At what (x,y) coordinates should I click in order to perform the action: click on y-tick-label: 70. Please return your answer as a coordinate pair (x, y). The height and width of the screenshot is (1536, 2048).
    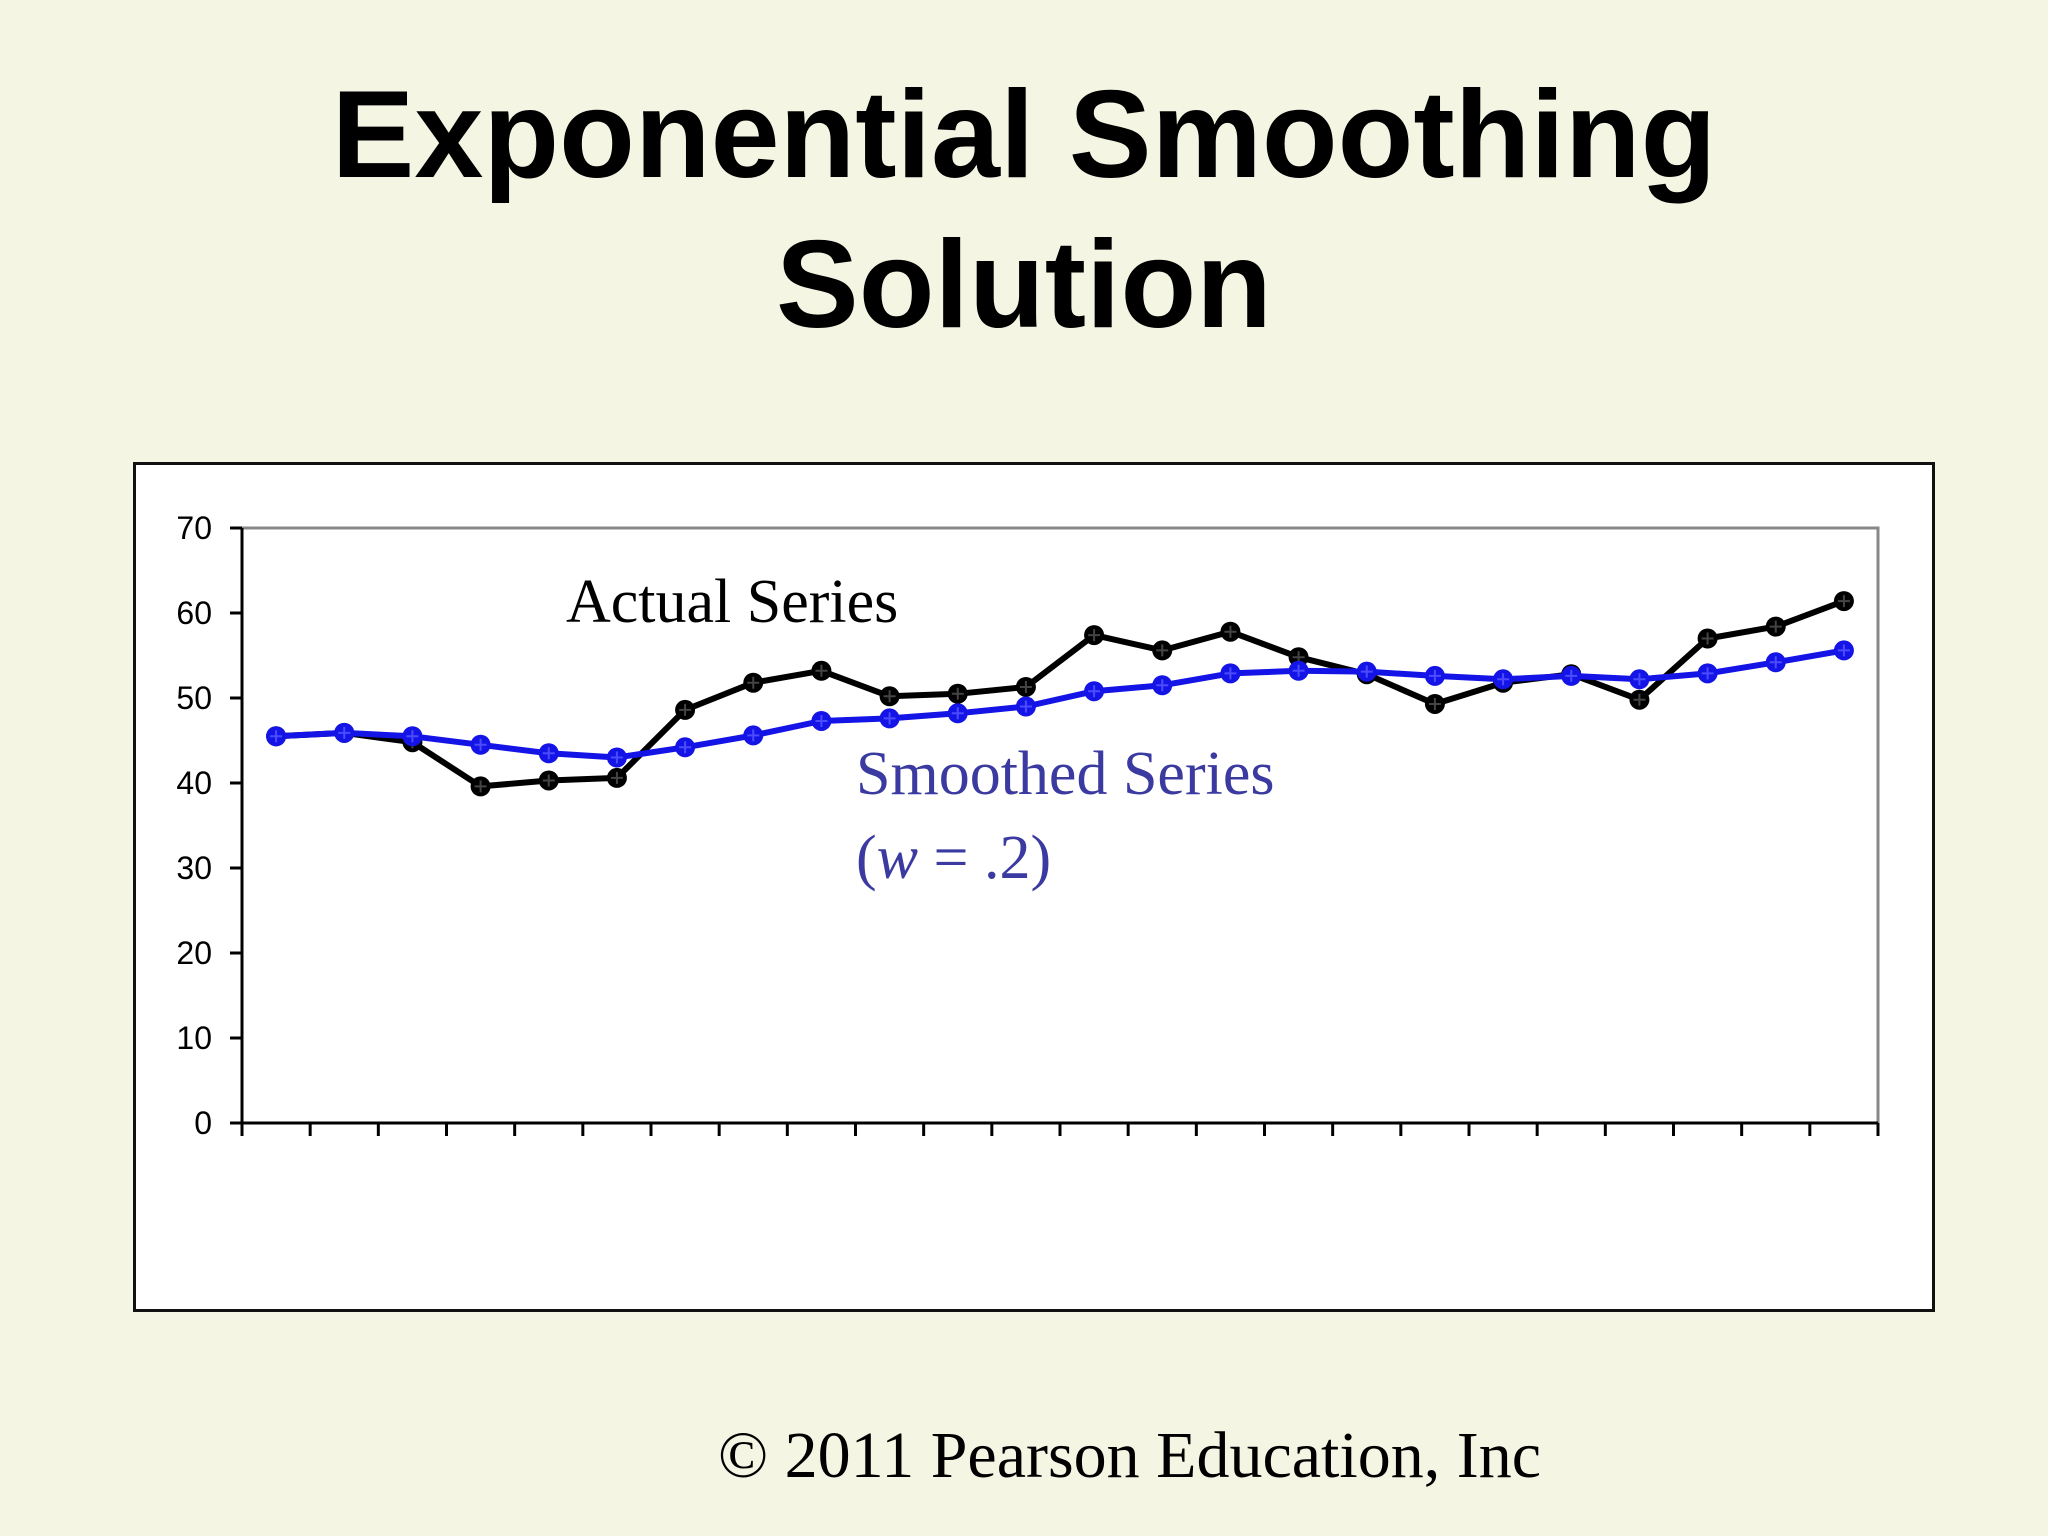
    Looking at the image, I should click on (194, 528).